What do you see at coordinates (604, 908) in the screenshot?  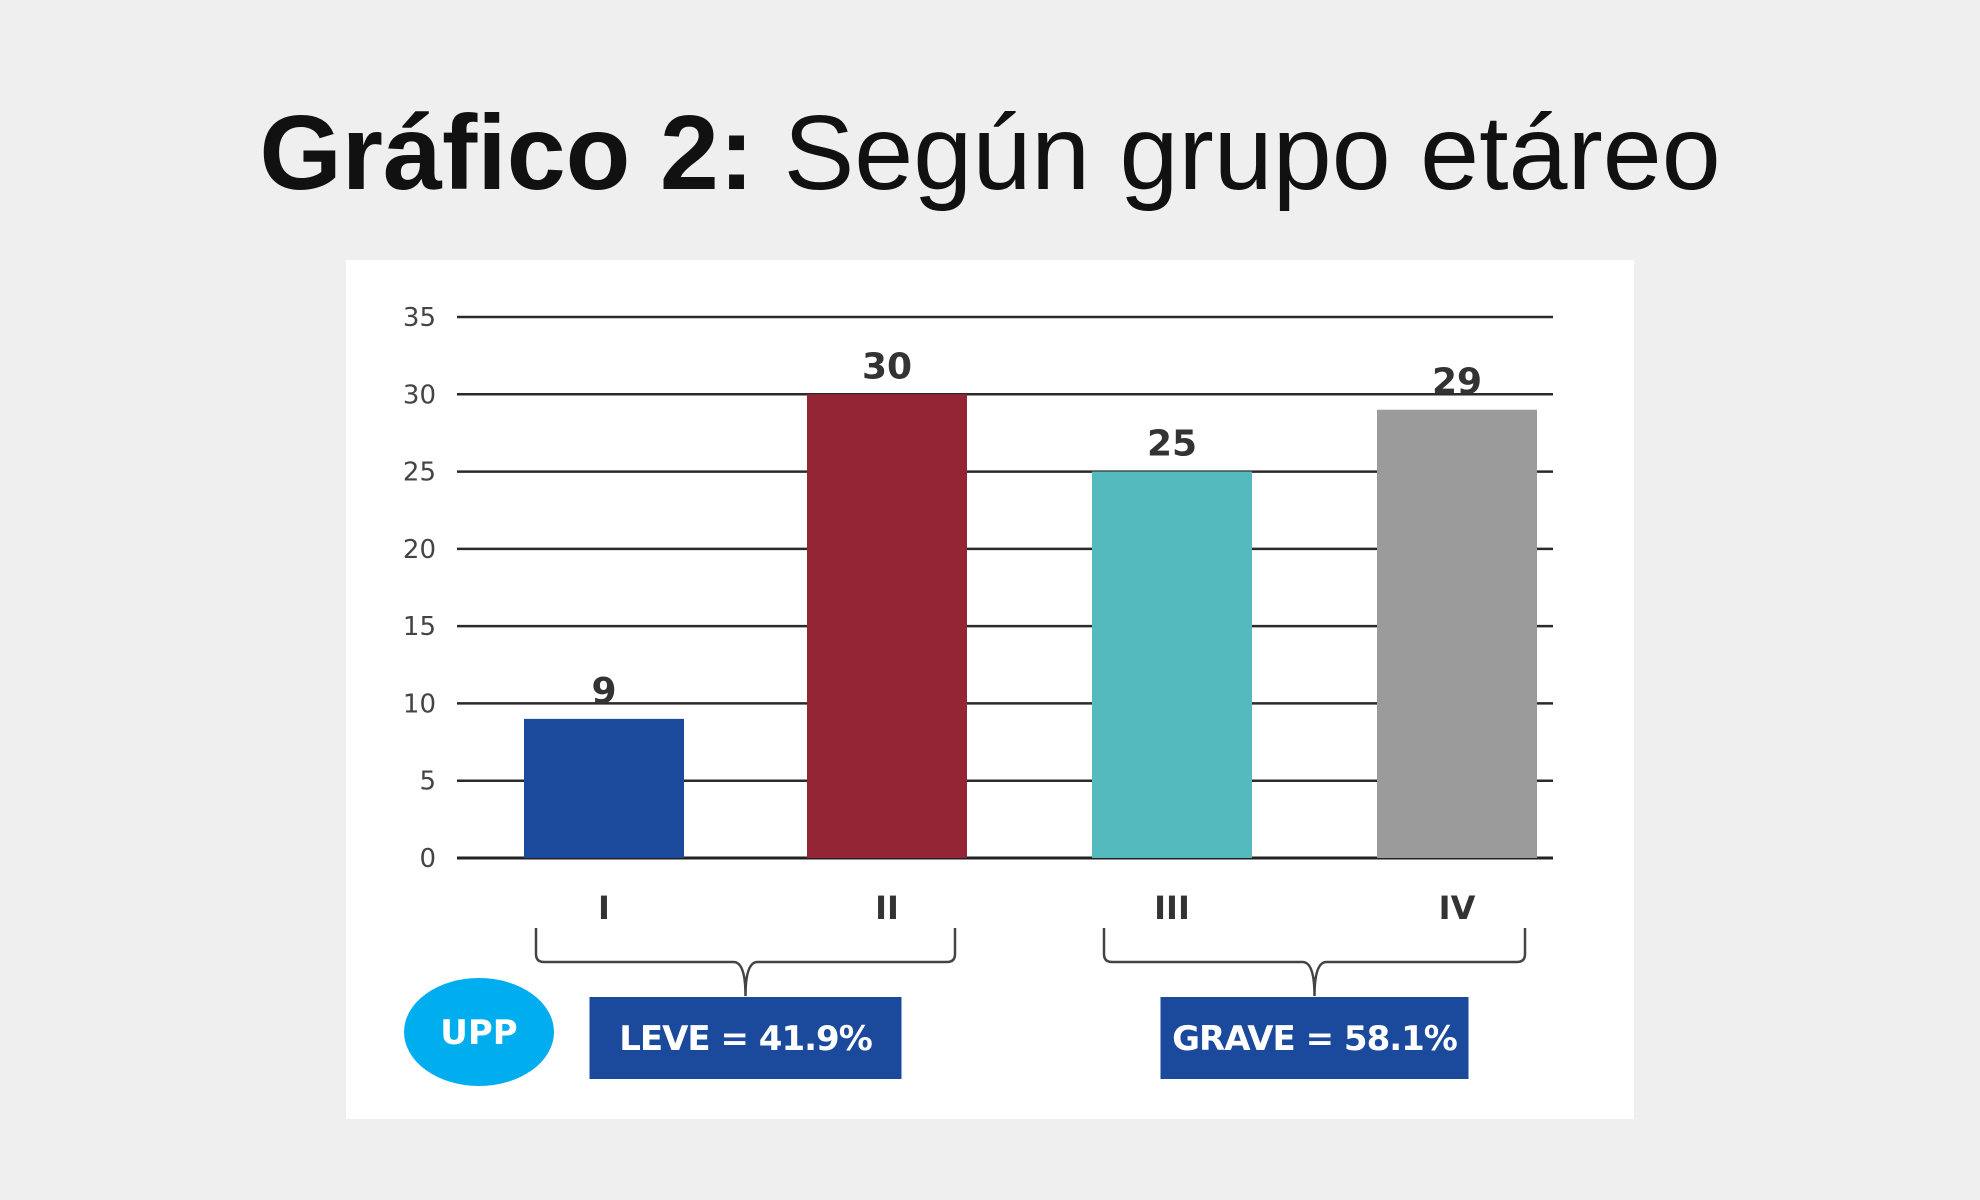 I see `x-tick-label: I` at bounding box center [604, 908].